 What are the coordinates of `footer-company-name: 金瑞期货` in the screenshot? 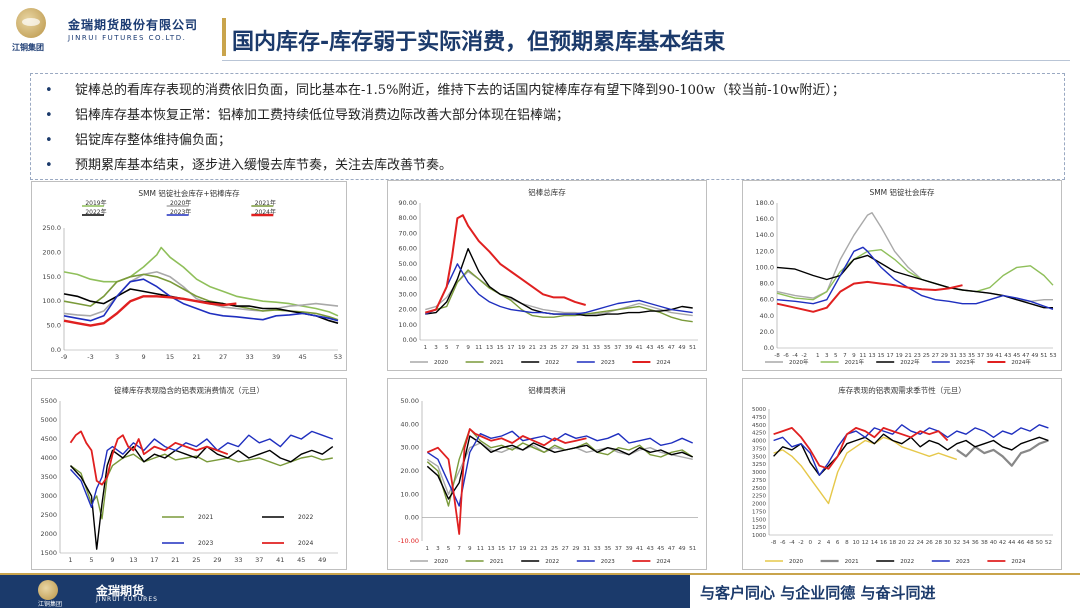 It's located at (120, 591).